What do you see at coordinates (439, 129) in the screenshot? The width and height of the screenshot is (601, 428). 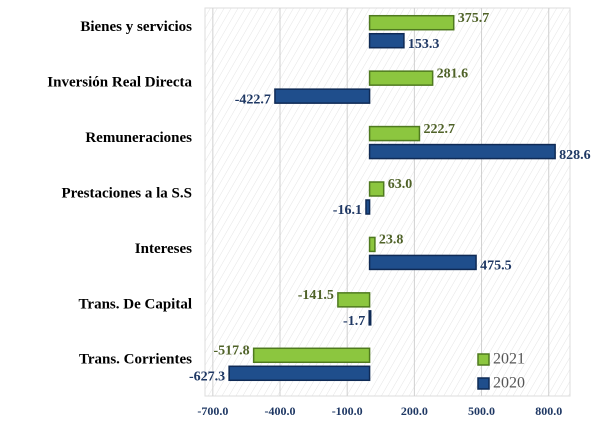 I see `value-label: 222.7` at bounding box center [439, 129].